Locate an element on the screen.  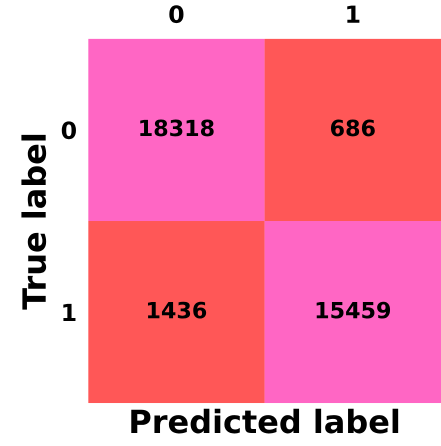
data-label: 15459 is located at coordinates (353, 310).